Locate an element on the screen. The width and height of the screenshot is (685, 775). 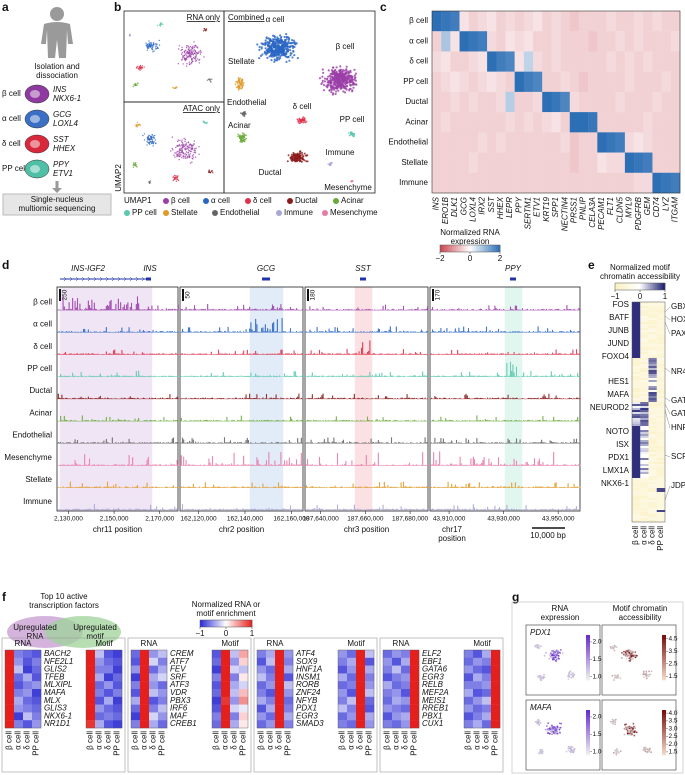
gene-label: PDGFRB is located at coordinates (638, 213).